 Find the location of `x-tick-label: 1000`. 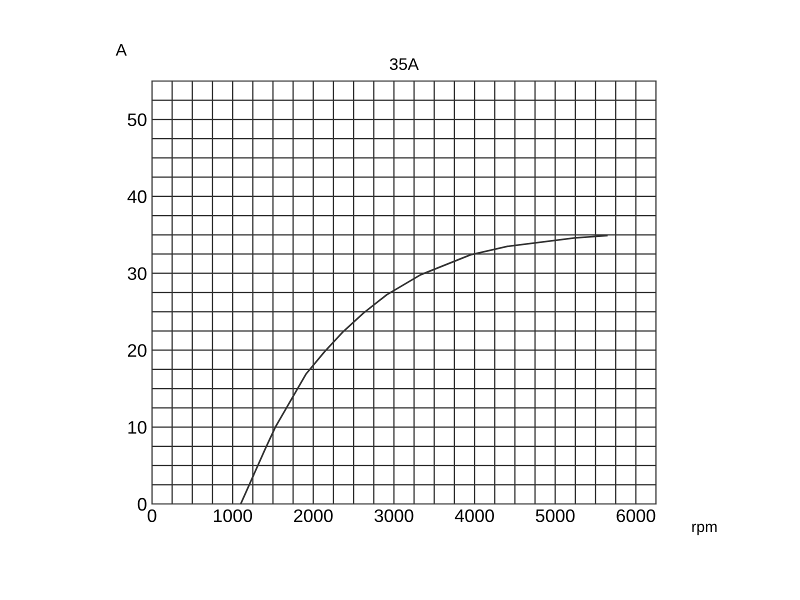

x-tick-label: 1000 is located at coordinates (233, 515).